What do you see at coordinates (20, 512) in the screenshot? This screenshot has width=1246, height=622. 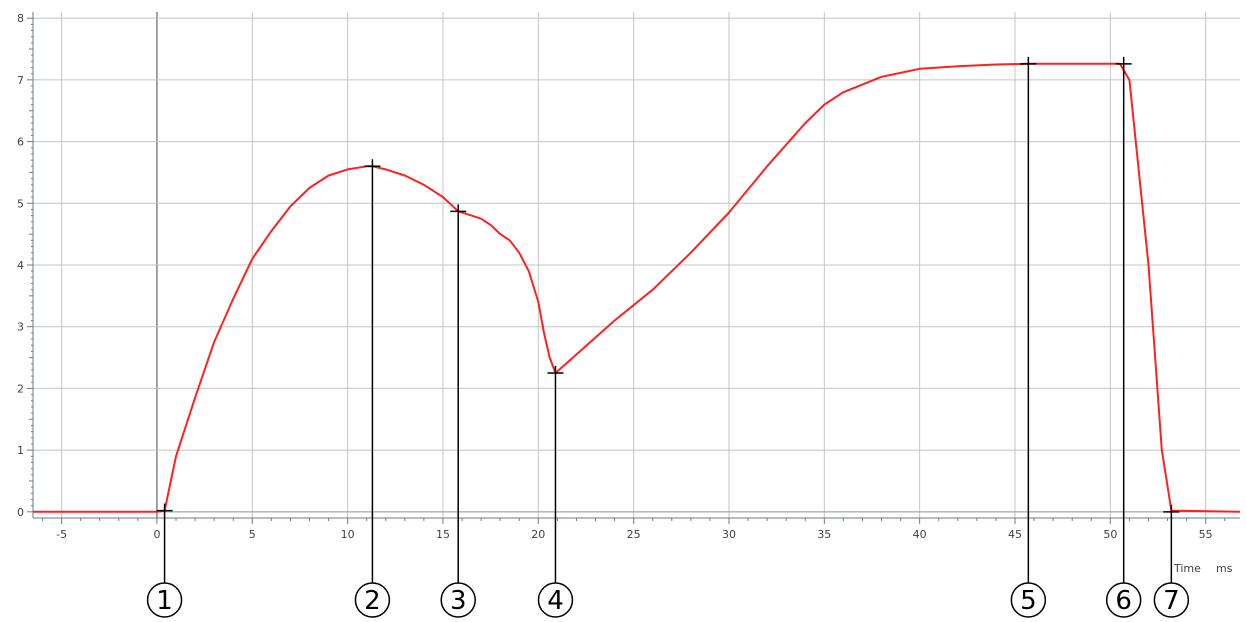 I see `y-tick-label: 0` at bounding box center [20, 512].